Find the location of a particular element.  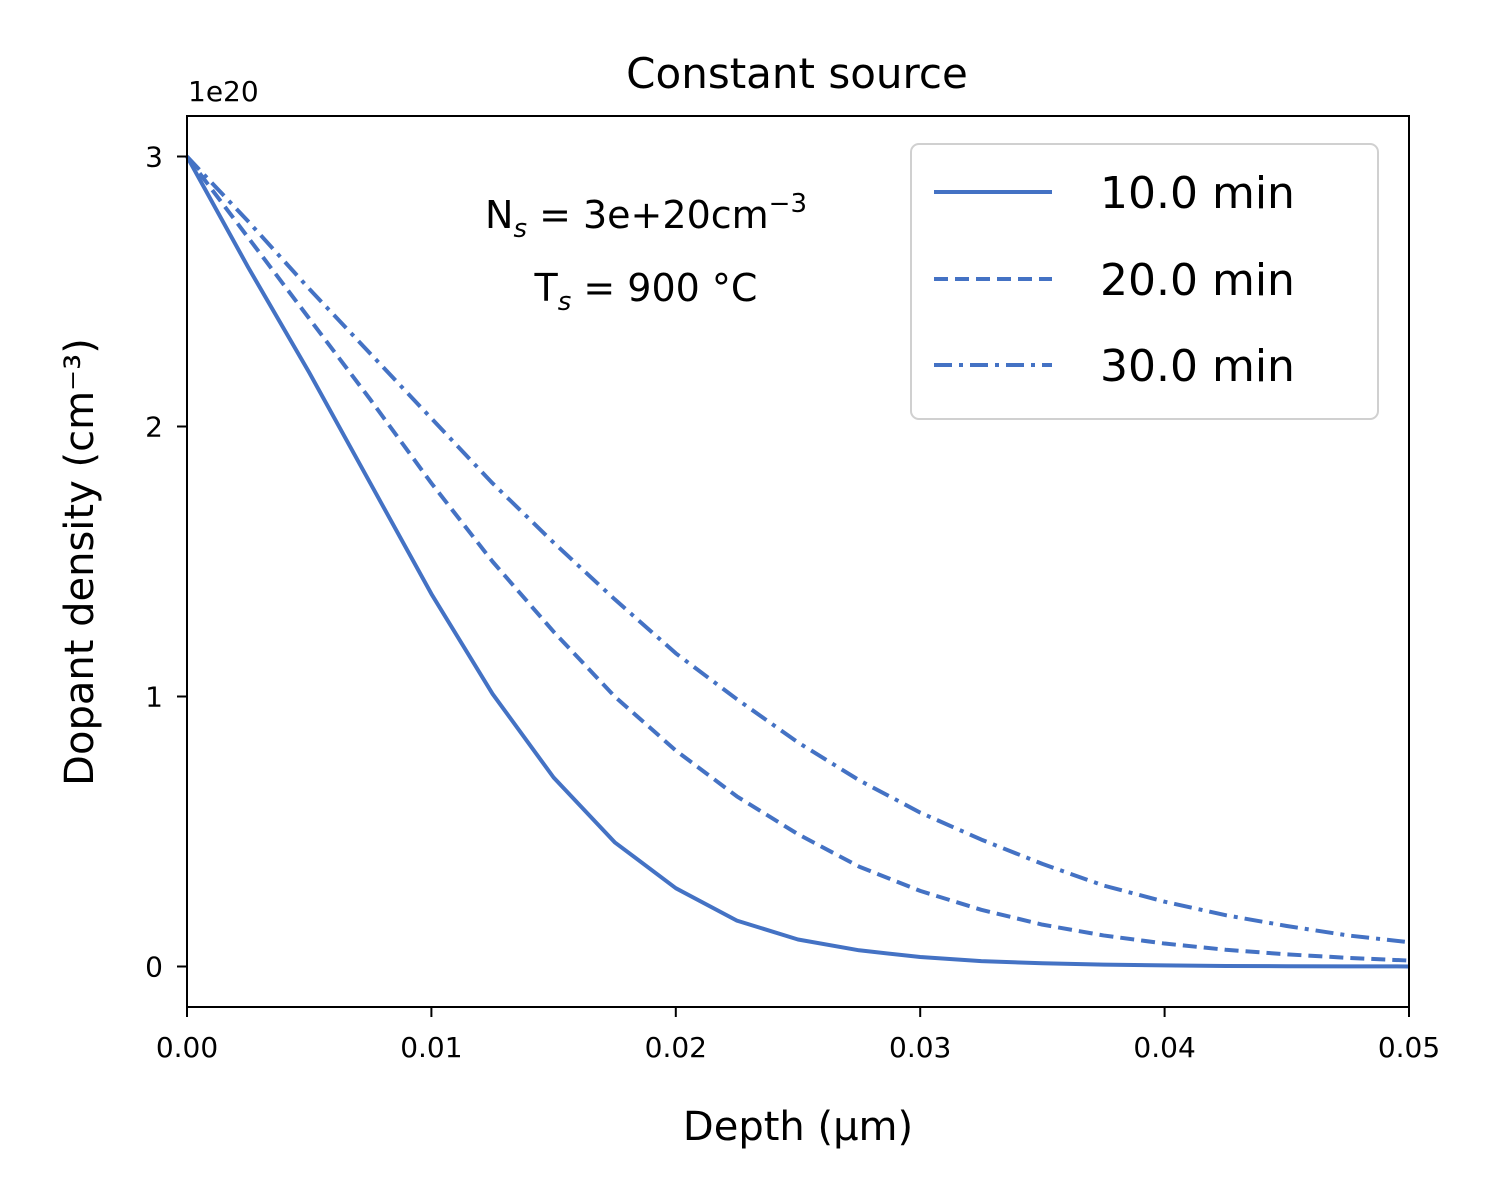

x-tick-label: 0.04 is located at coordinates (1164, 1047).